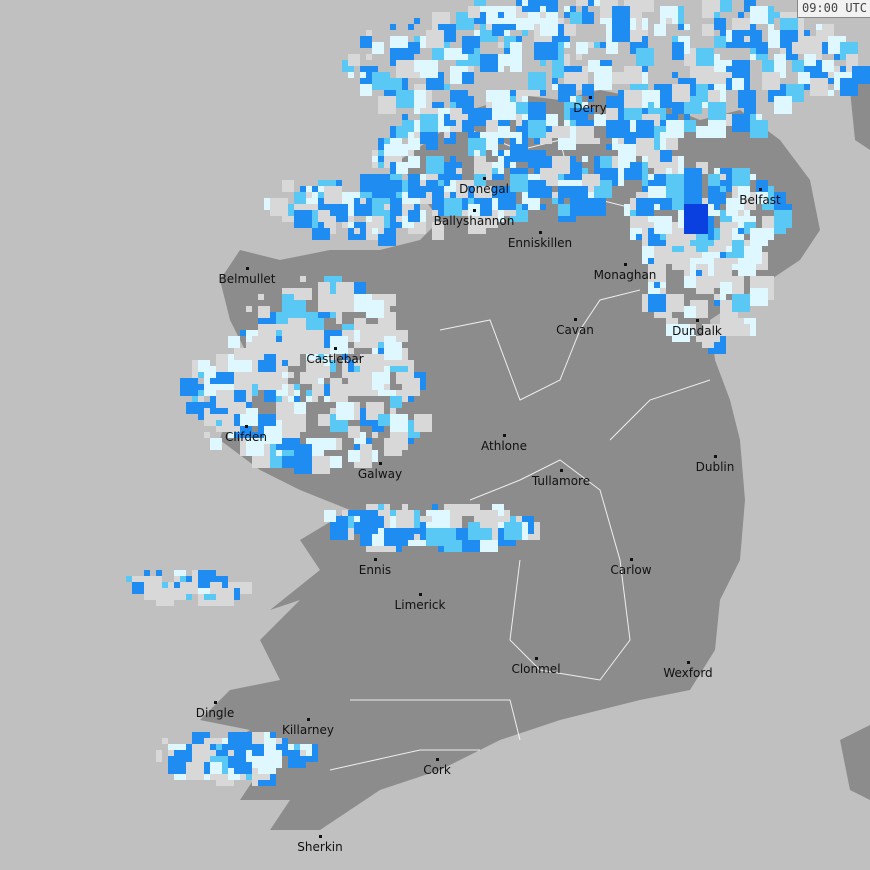 The image size is (870, 870). I want to click on city-label: Galway, so click(380, 474).